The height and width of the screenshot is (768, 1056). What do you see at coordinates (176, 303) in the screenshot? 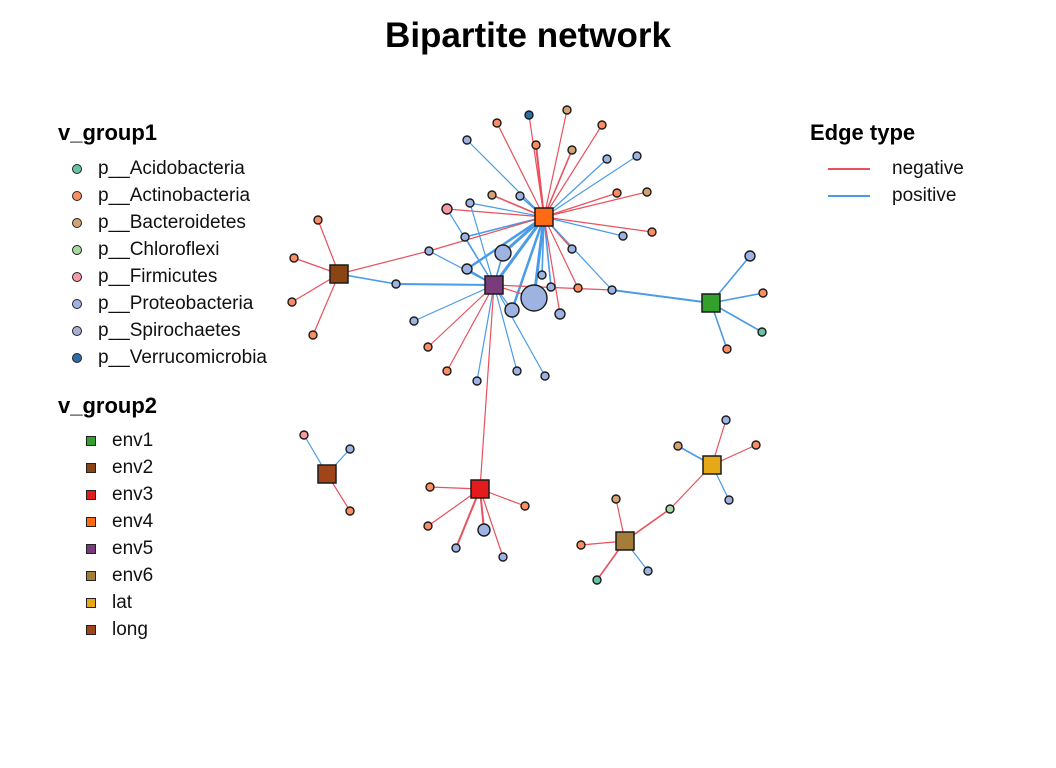
I see `legend-label: p__Proteobacteria` at bounding box center [176, 303].